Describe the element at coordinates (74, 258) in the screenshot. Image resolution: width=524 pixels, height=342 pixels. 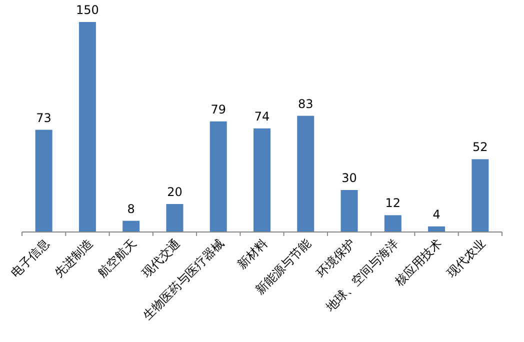
I see `x-tick-label: 先进制造` at that location.